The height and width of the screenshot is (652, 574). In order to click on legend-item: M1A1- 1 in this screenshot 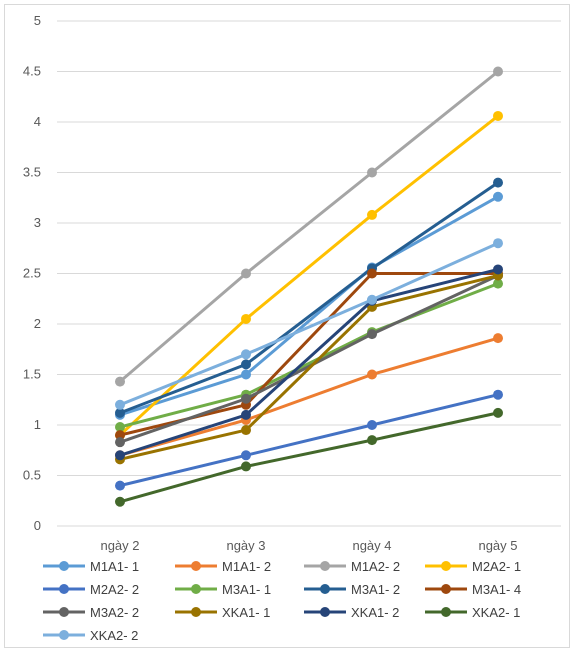, I will do `click(91, 566)`.